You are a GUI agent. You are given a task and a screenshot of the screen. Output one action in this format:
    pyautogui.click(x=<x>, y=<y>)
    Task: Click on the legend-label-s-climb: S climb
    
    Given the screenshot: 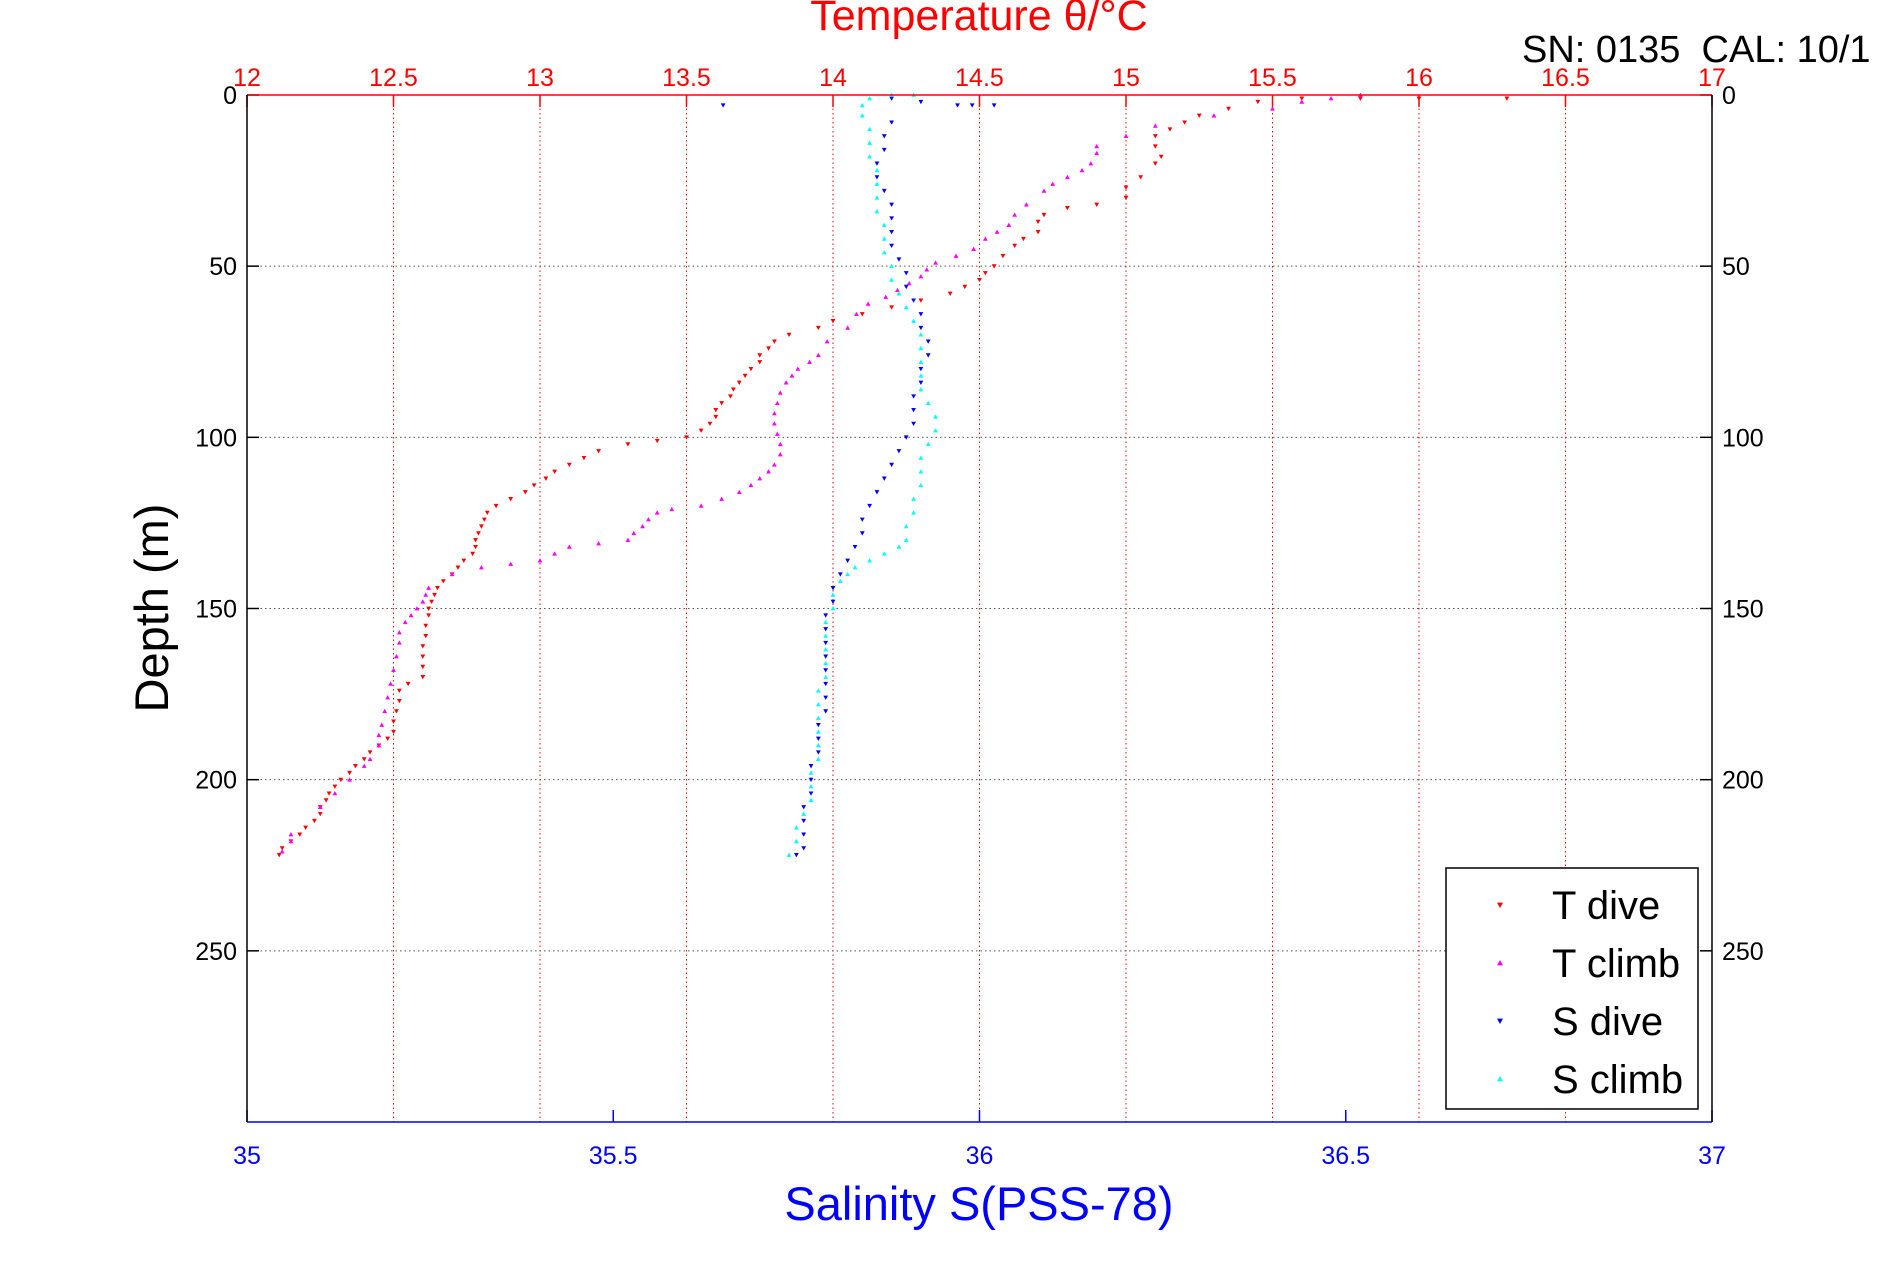 What is the action you would take?
    pyautogui.click(x=1617, y=1080)
    